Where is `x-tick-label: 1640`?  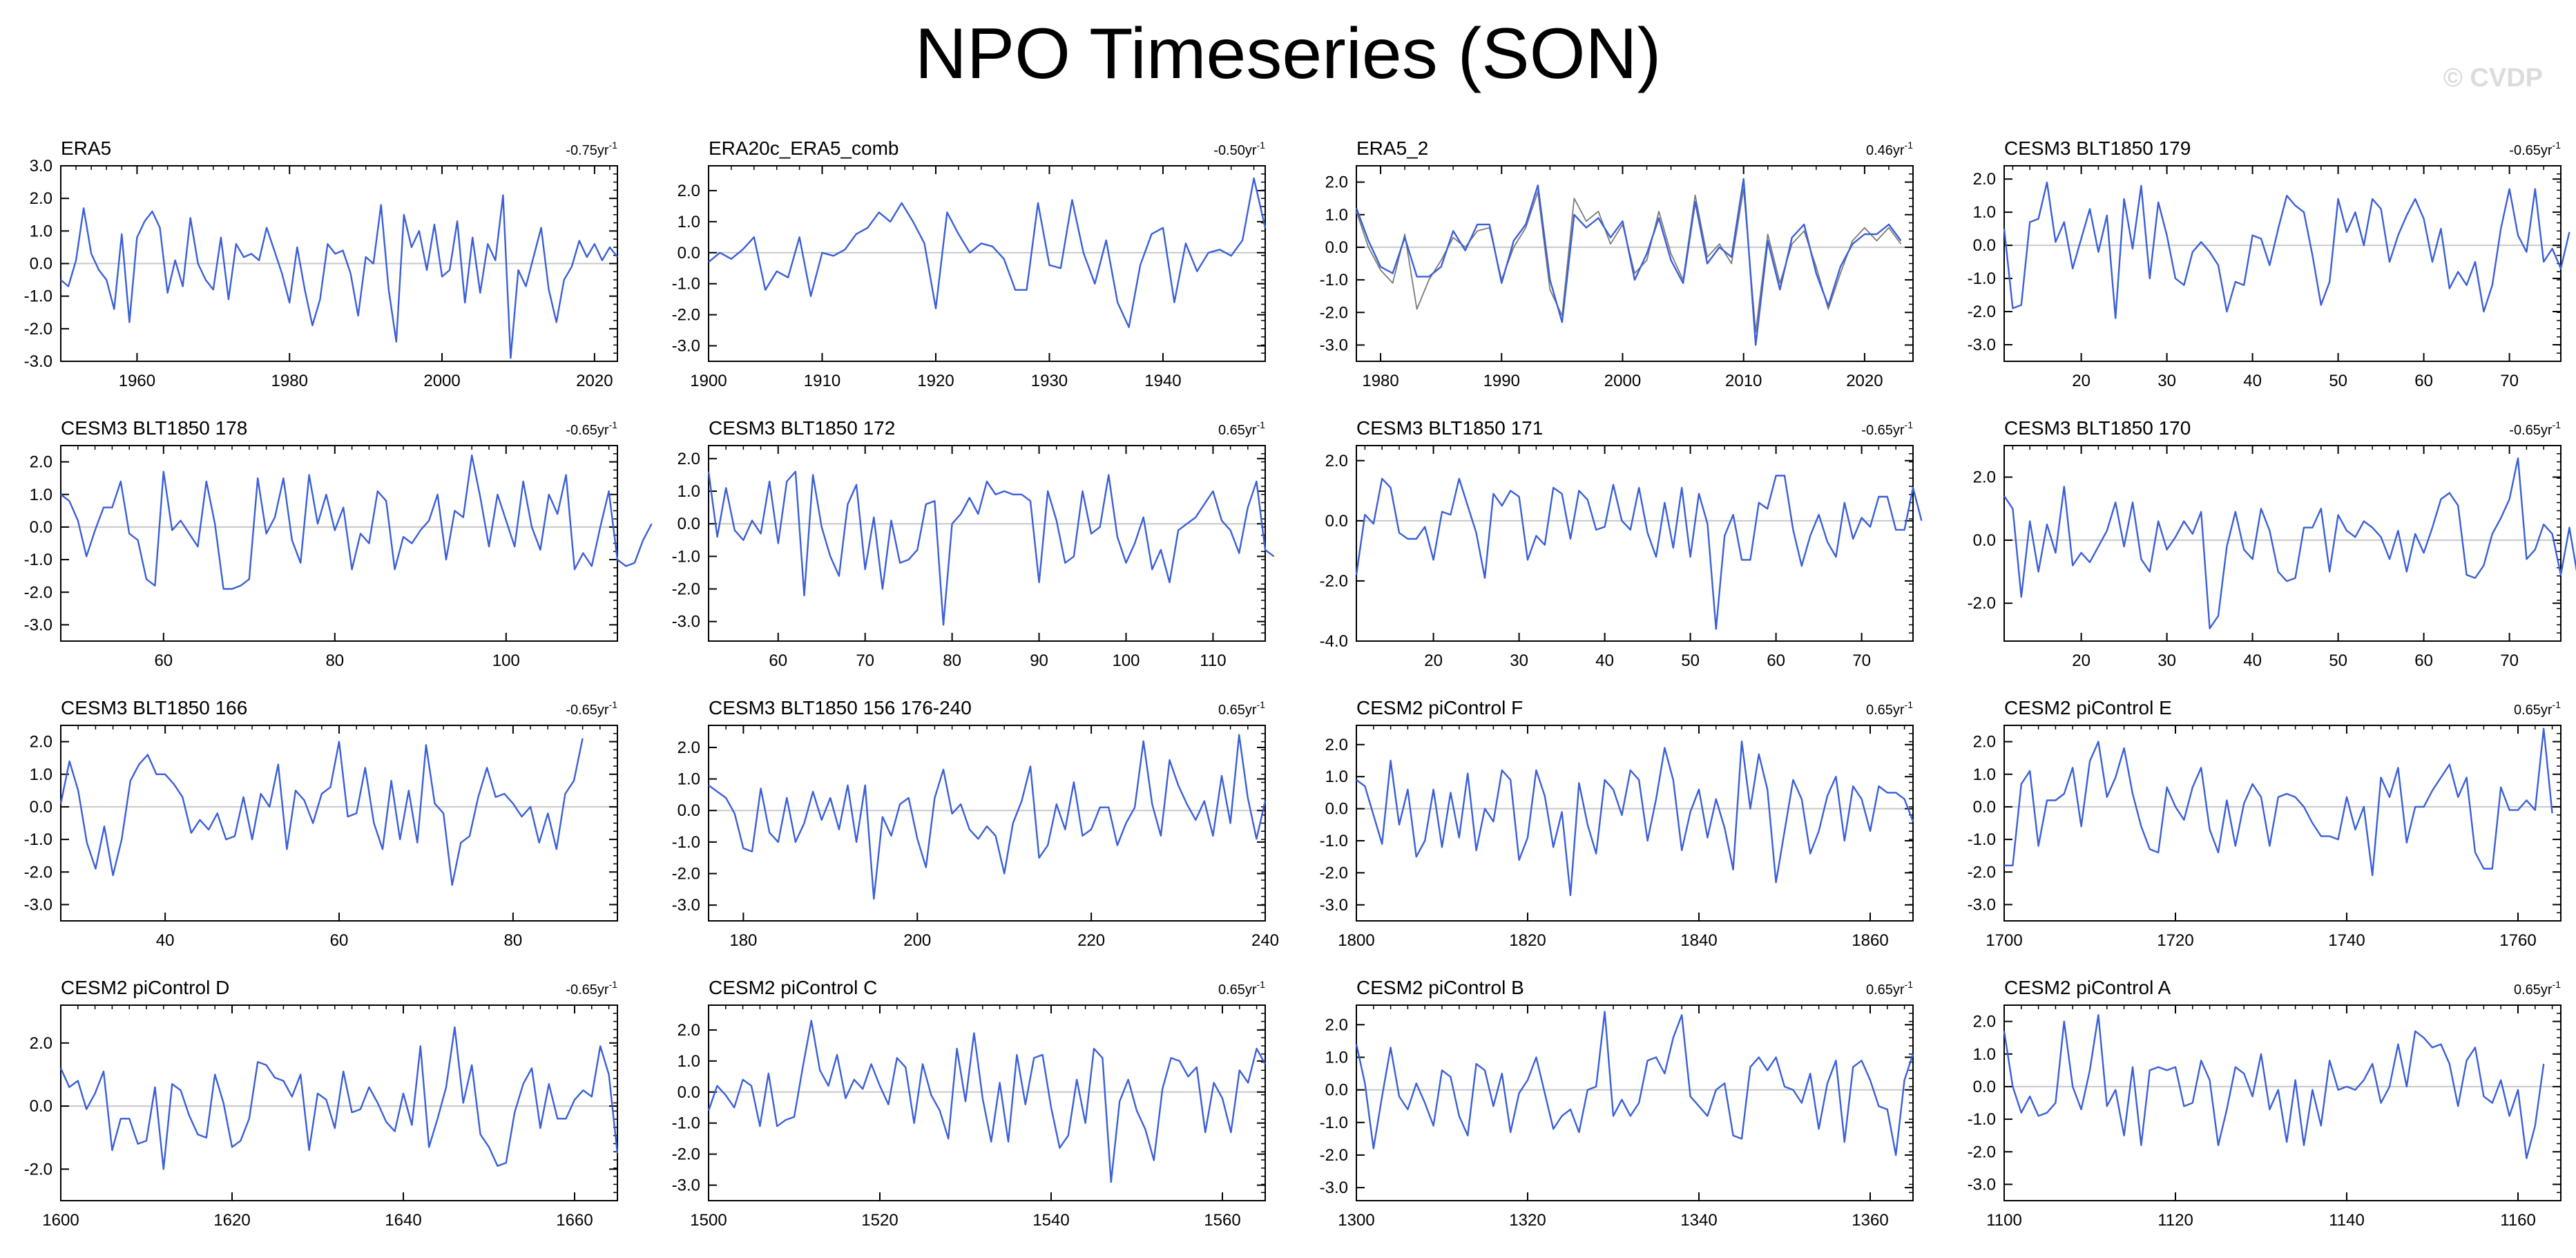 x-tick-label: 1640 is located at coordinates (403, 1220).